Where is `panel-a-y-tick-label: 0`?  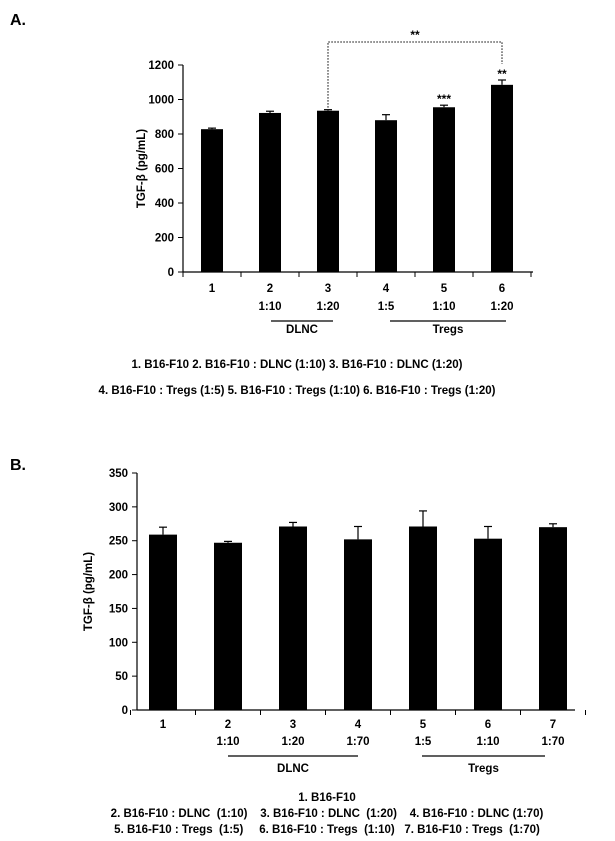
panel-a-y-tick-label: 0 is located at coordinates (171, 273).